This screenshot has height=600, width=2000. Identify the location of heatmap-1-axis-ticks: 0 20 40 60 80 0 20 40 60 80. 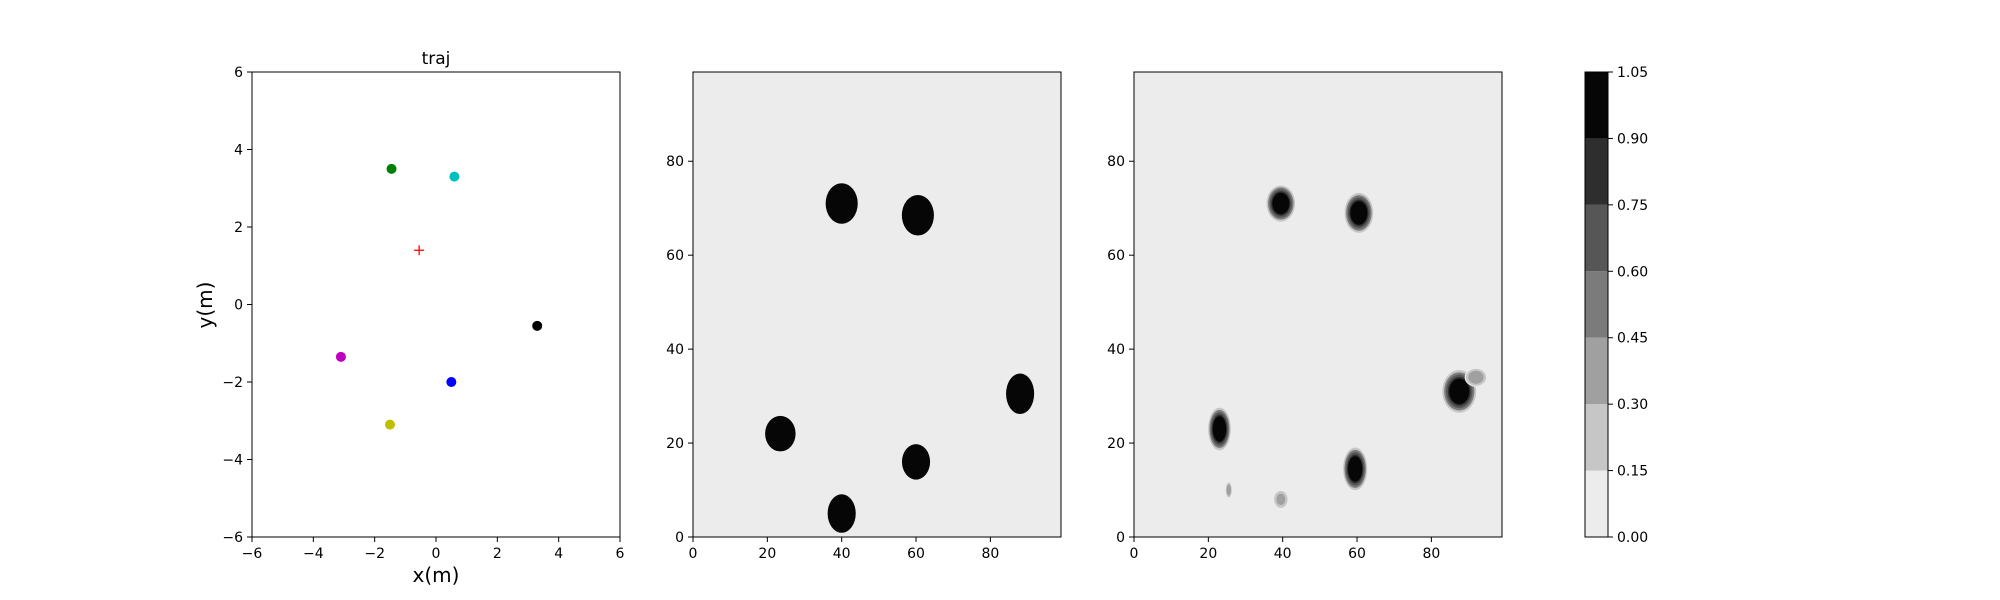
(832, 358).